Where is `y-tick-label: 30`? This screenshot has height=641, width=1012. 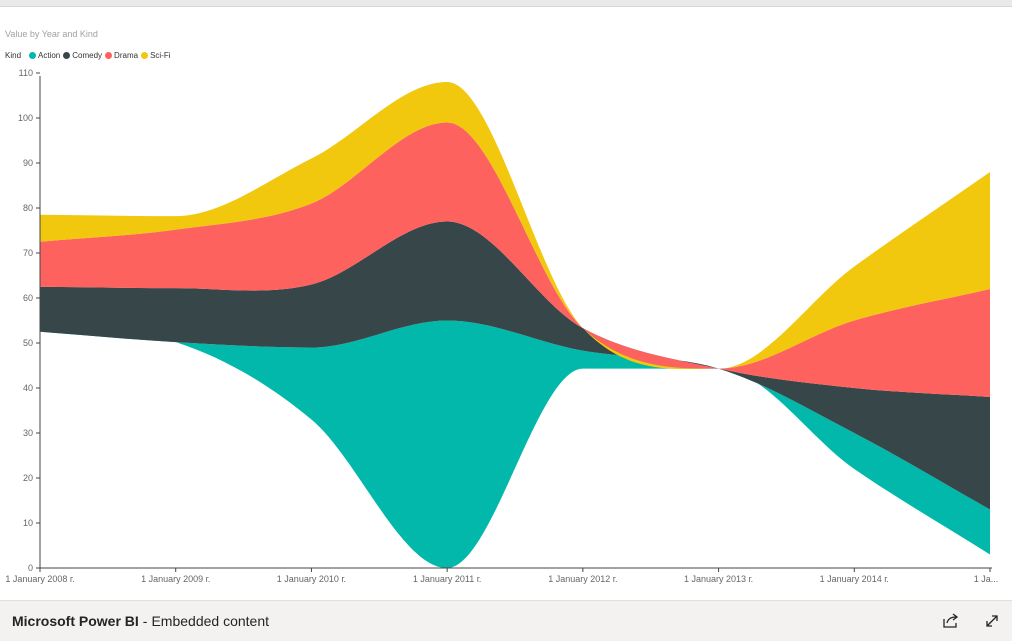
y-tick-label: 30 is located at coordinates (28, 433).